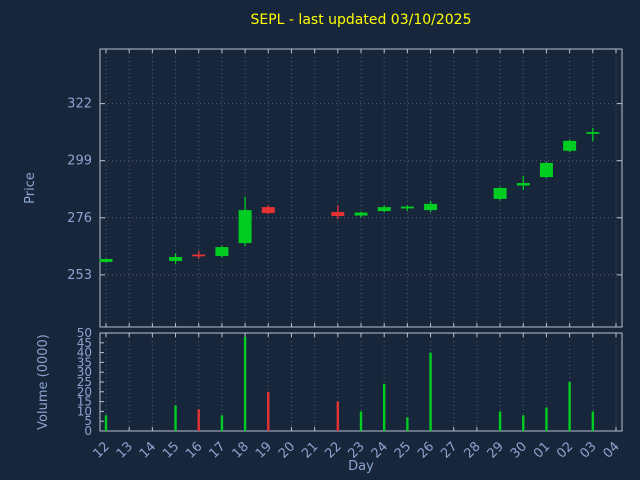 The image size is (640, 480). I want to click on volume-tick-label: 15, so click(84, 402).